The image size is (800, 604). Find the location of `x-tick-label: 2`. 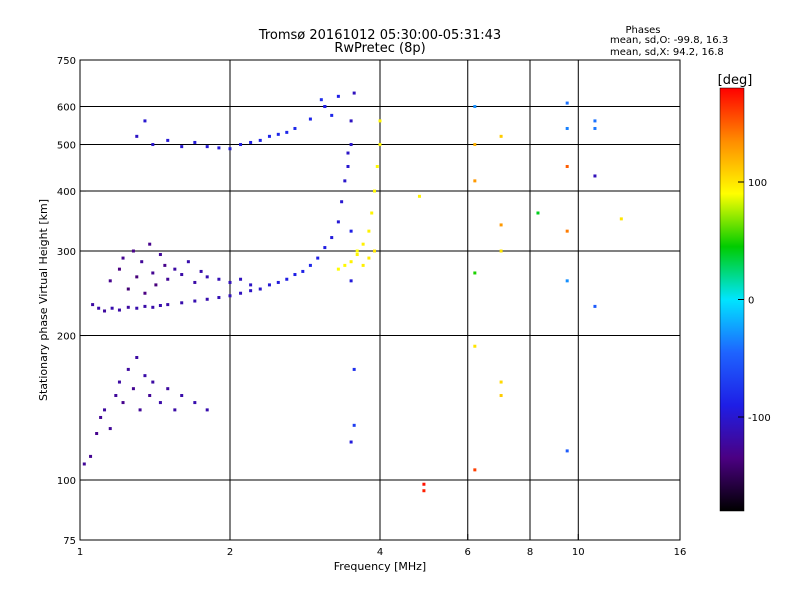

x-tick-label: 2 is located at coordinates (230, 552).